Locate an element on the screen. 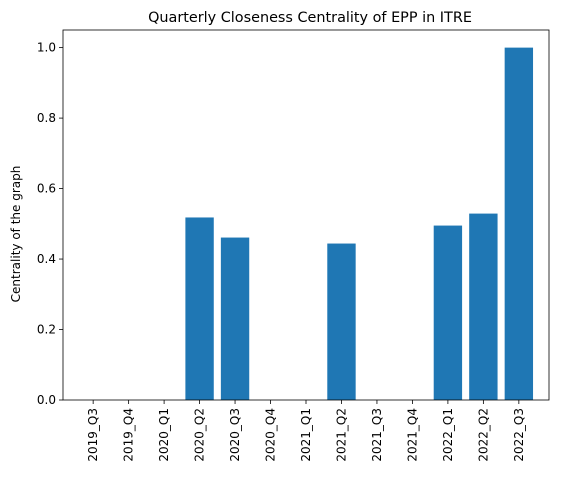  y-tick-label: 0.2 is located at coordinates (46, 330).